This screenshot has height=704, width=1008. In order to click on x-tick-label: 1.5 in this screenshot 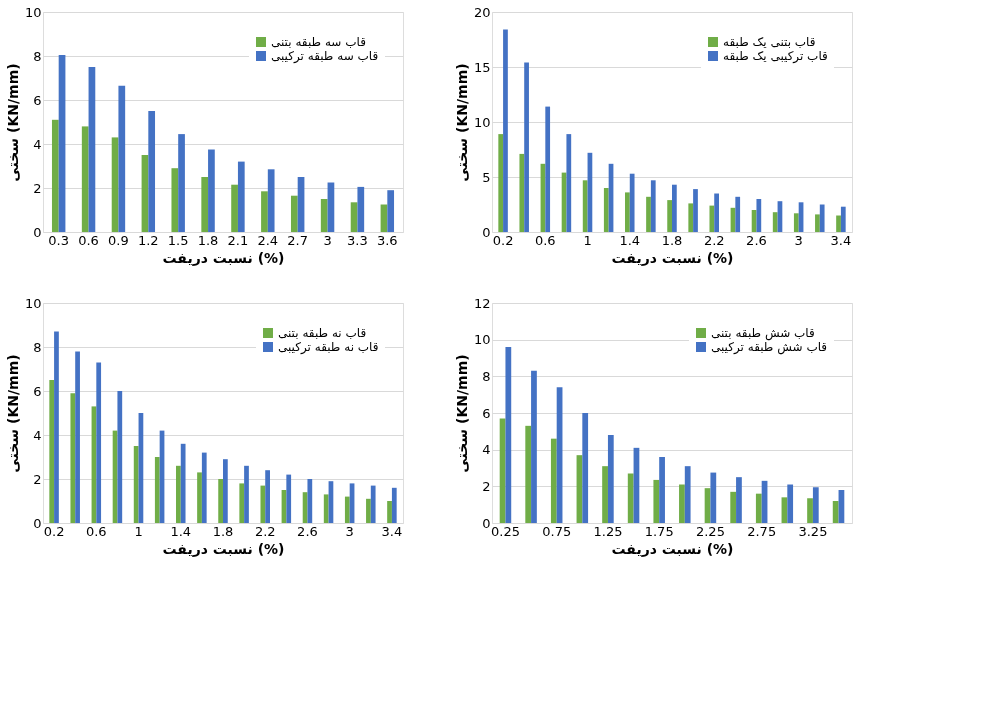, I will do `click(178, 240)`.